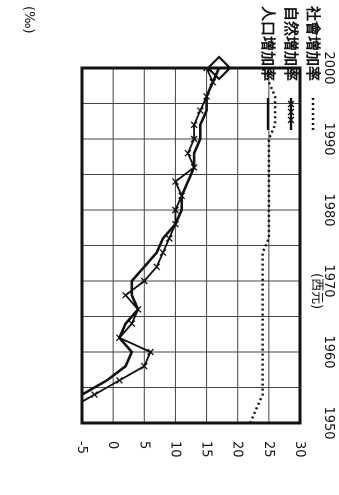 The image size is (339, 495). What do you see at coordinates (174, 449) in the screenshot?
I see `y-tick-label: 10` at bounding box center [174, 449].